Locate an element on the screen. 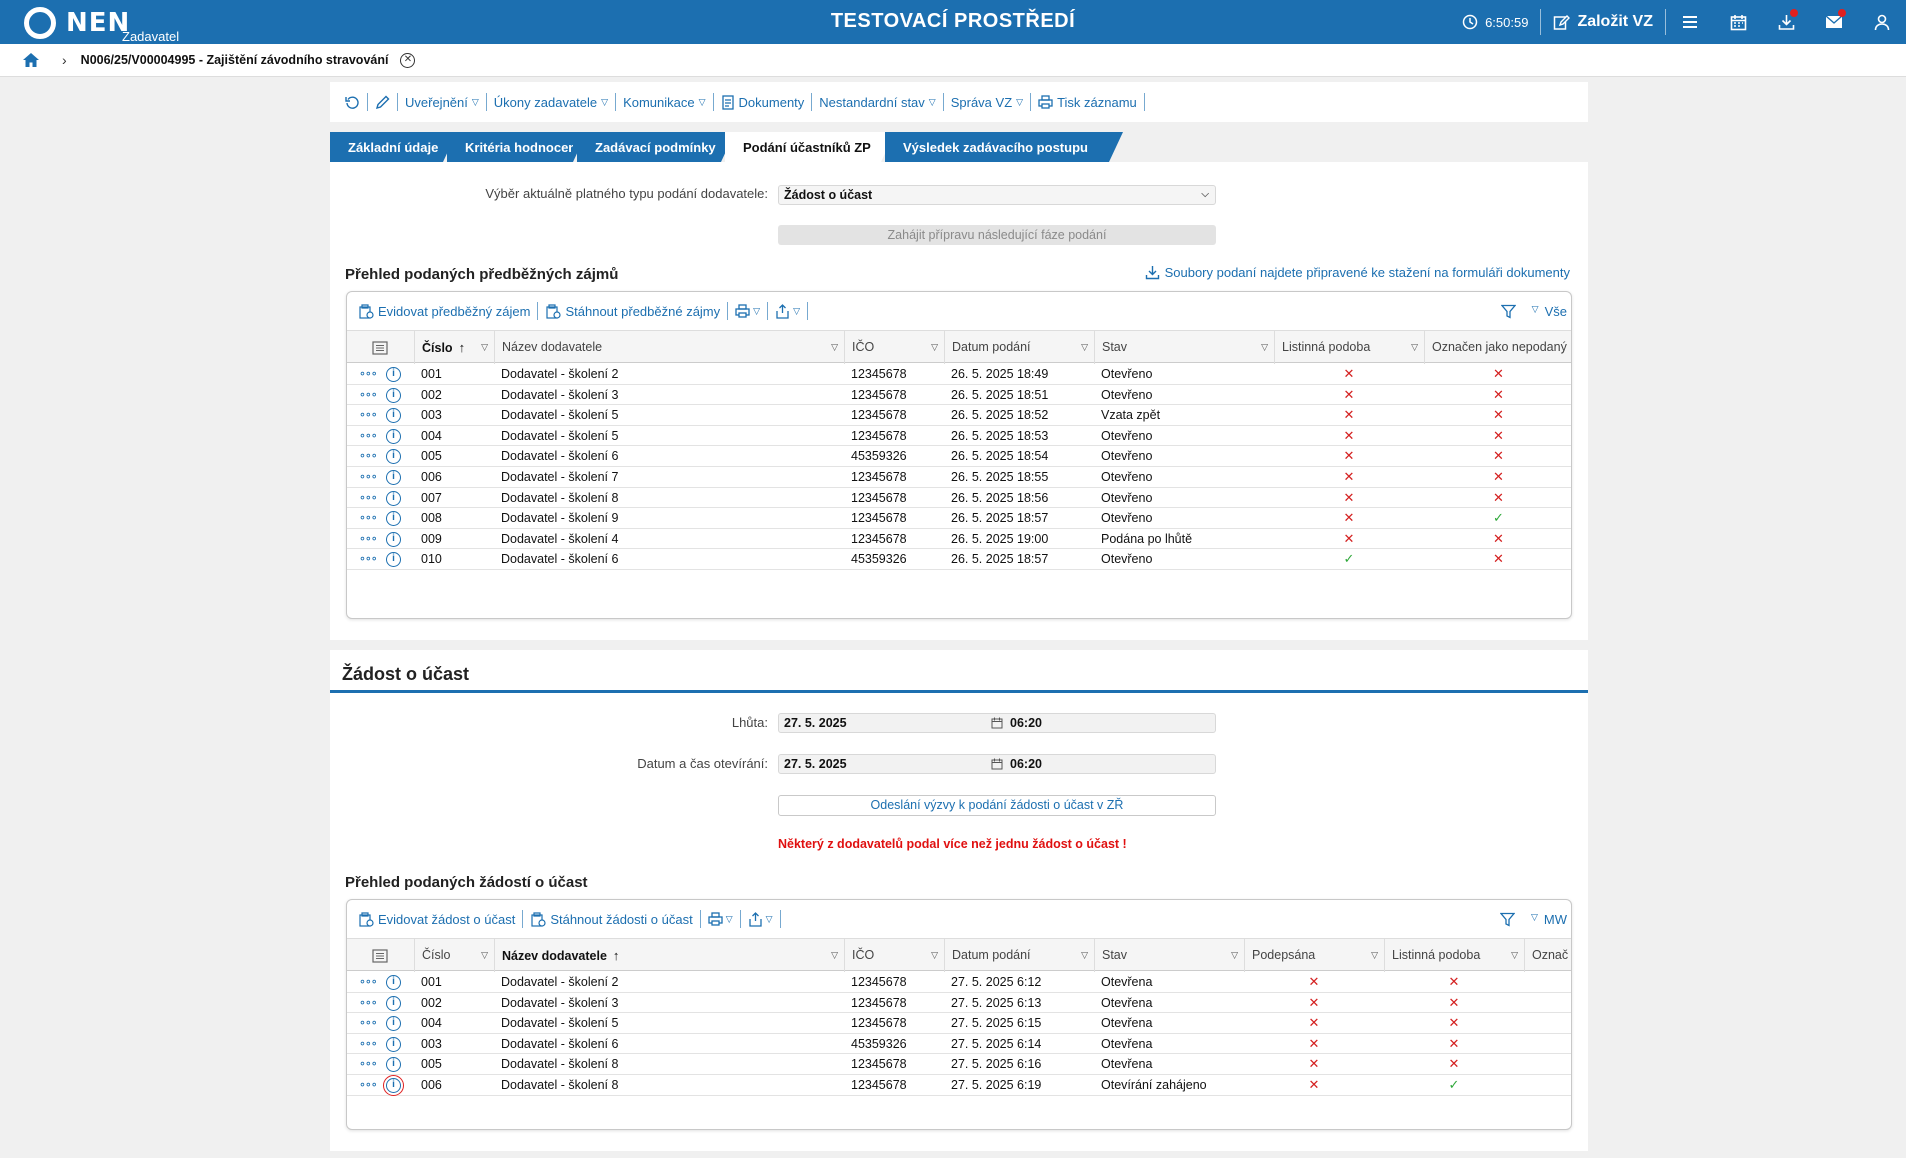  messages-button is located at coordinates (1834, 22).